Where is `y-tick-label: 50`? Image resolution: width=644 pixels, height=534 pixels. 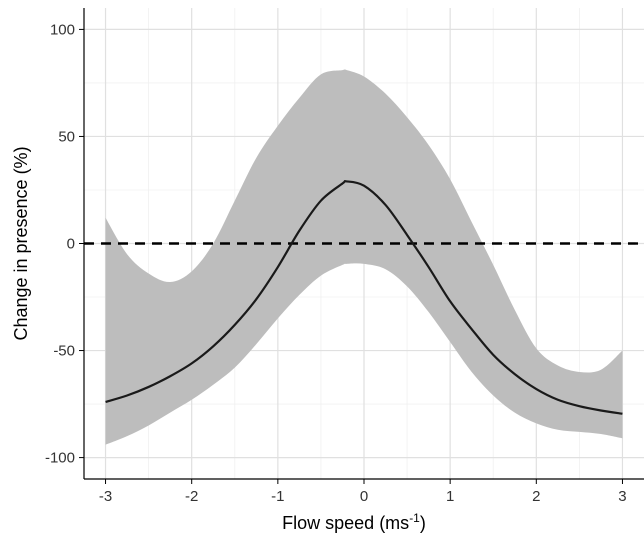 y-tick-label: 50 is located at coordinates (66, 136).